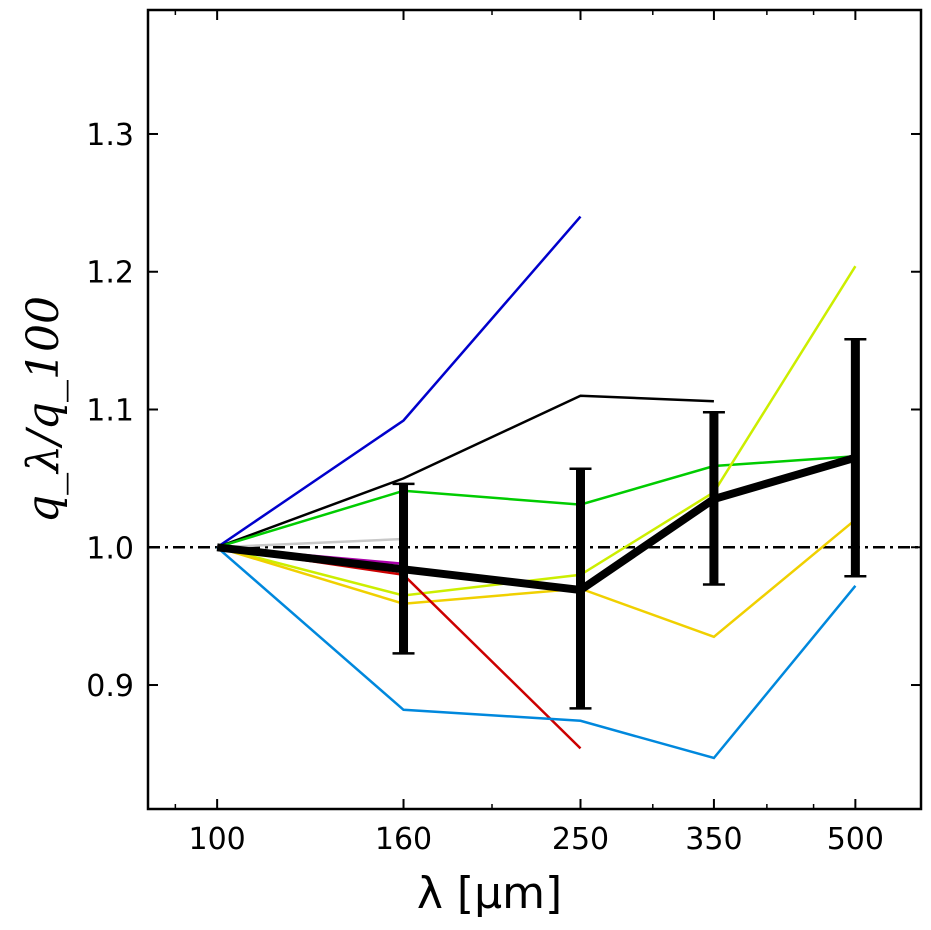 The image size is (931, 930). Describe the element at coordinates (110, 411) in the screenshot. I see `y-tick-label: 1.1` at that location.